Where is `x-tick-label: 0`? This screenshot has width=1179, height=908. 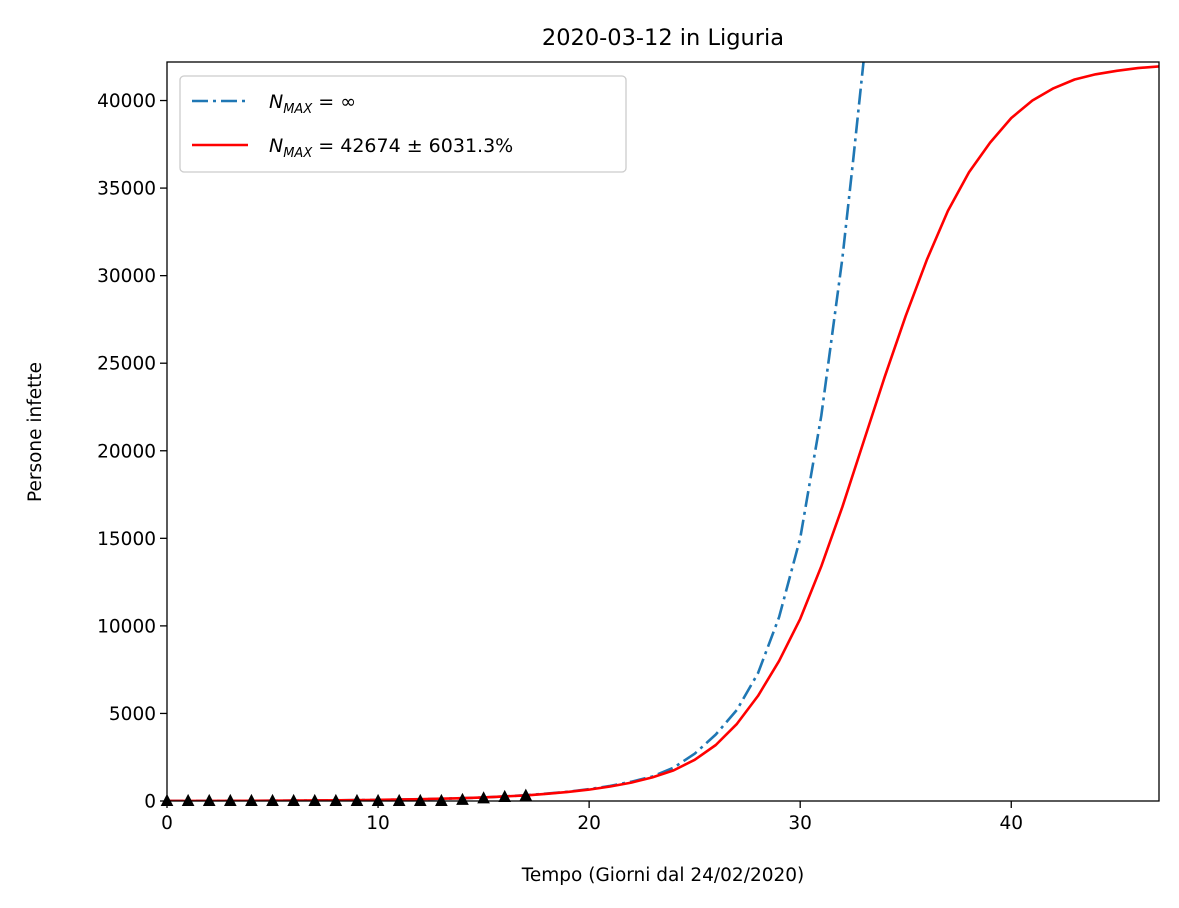 x-tick-label: 0 is located at coordinates (167, 823).